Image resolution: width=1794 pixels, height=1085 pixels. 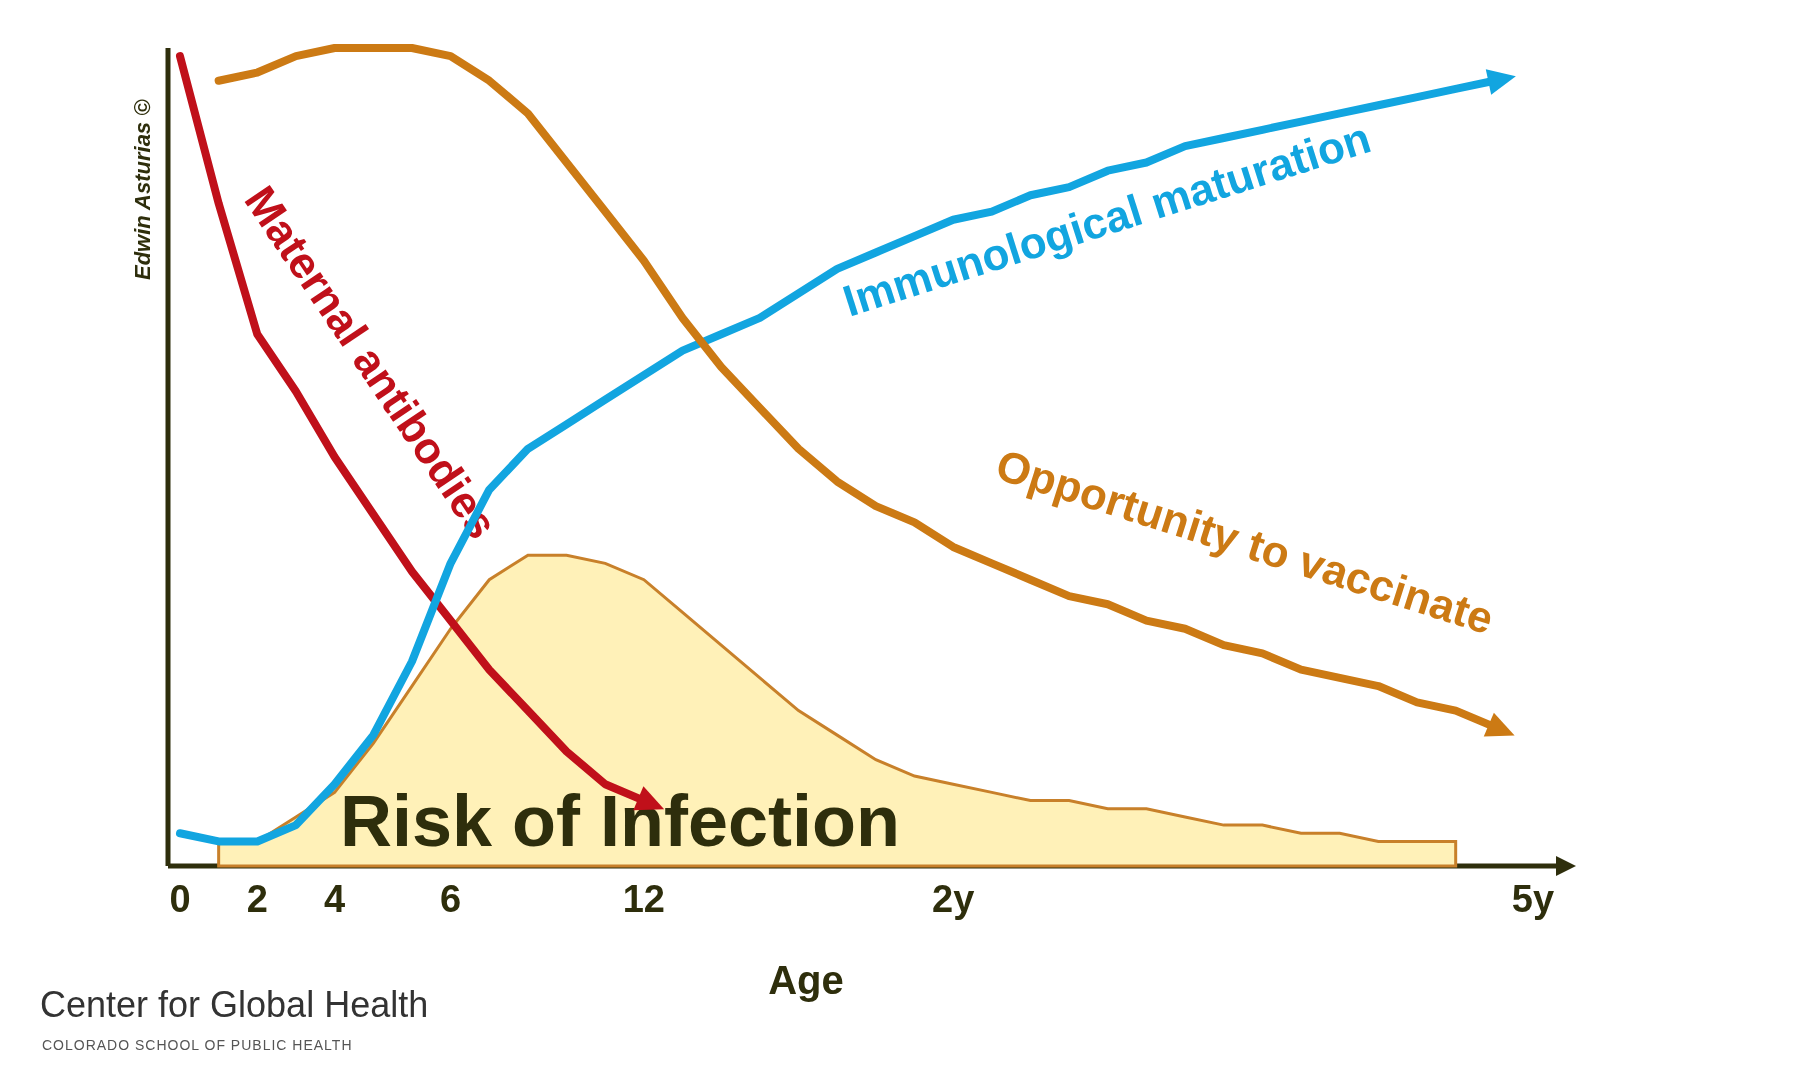 What do you see at coordinates (1533, 899) in the screenshot?
I see `x-tick-label: 5y` at bounding box center [1533, 899].